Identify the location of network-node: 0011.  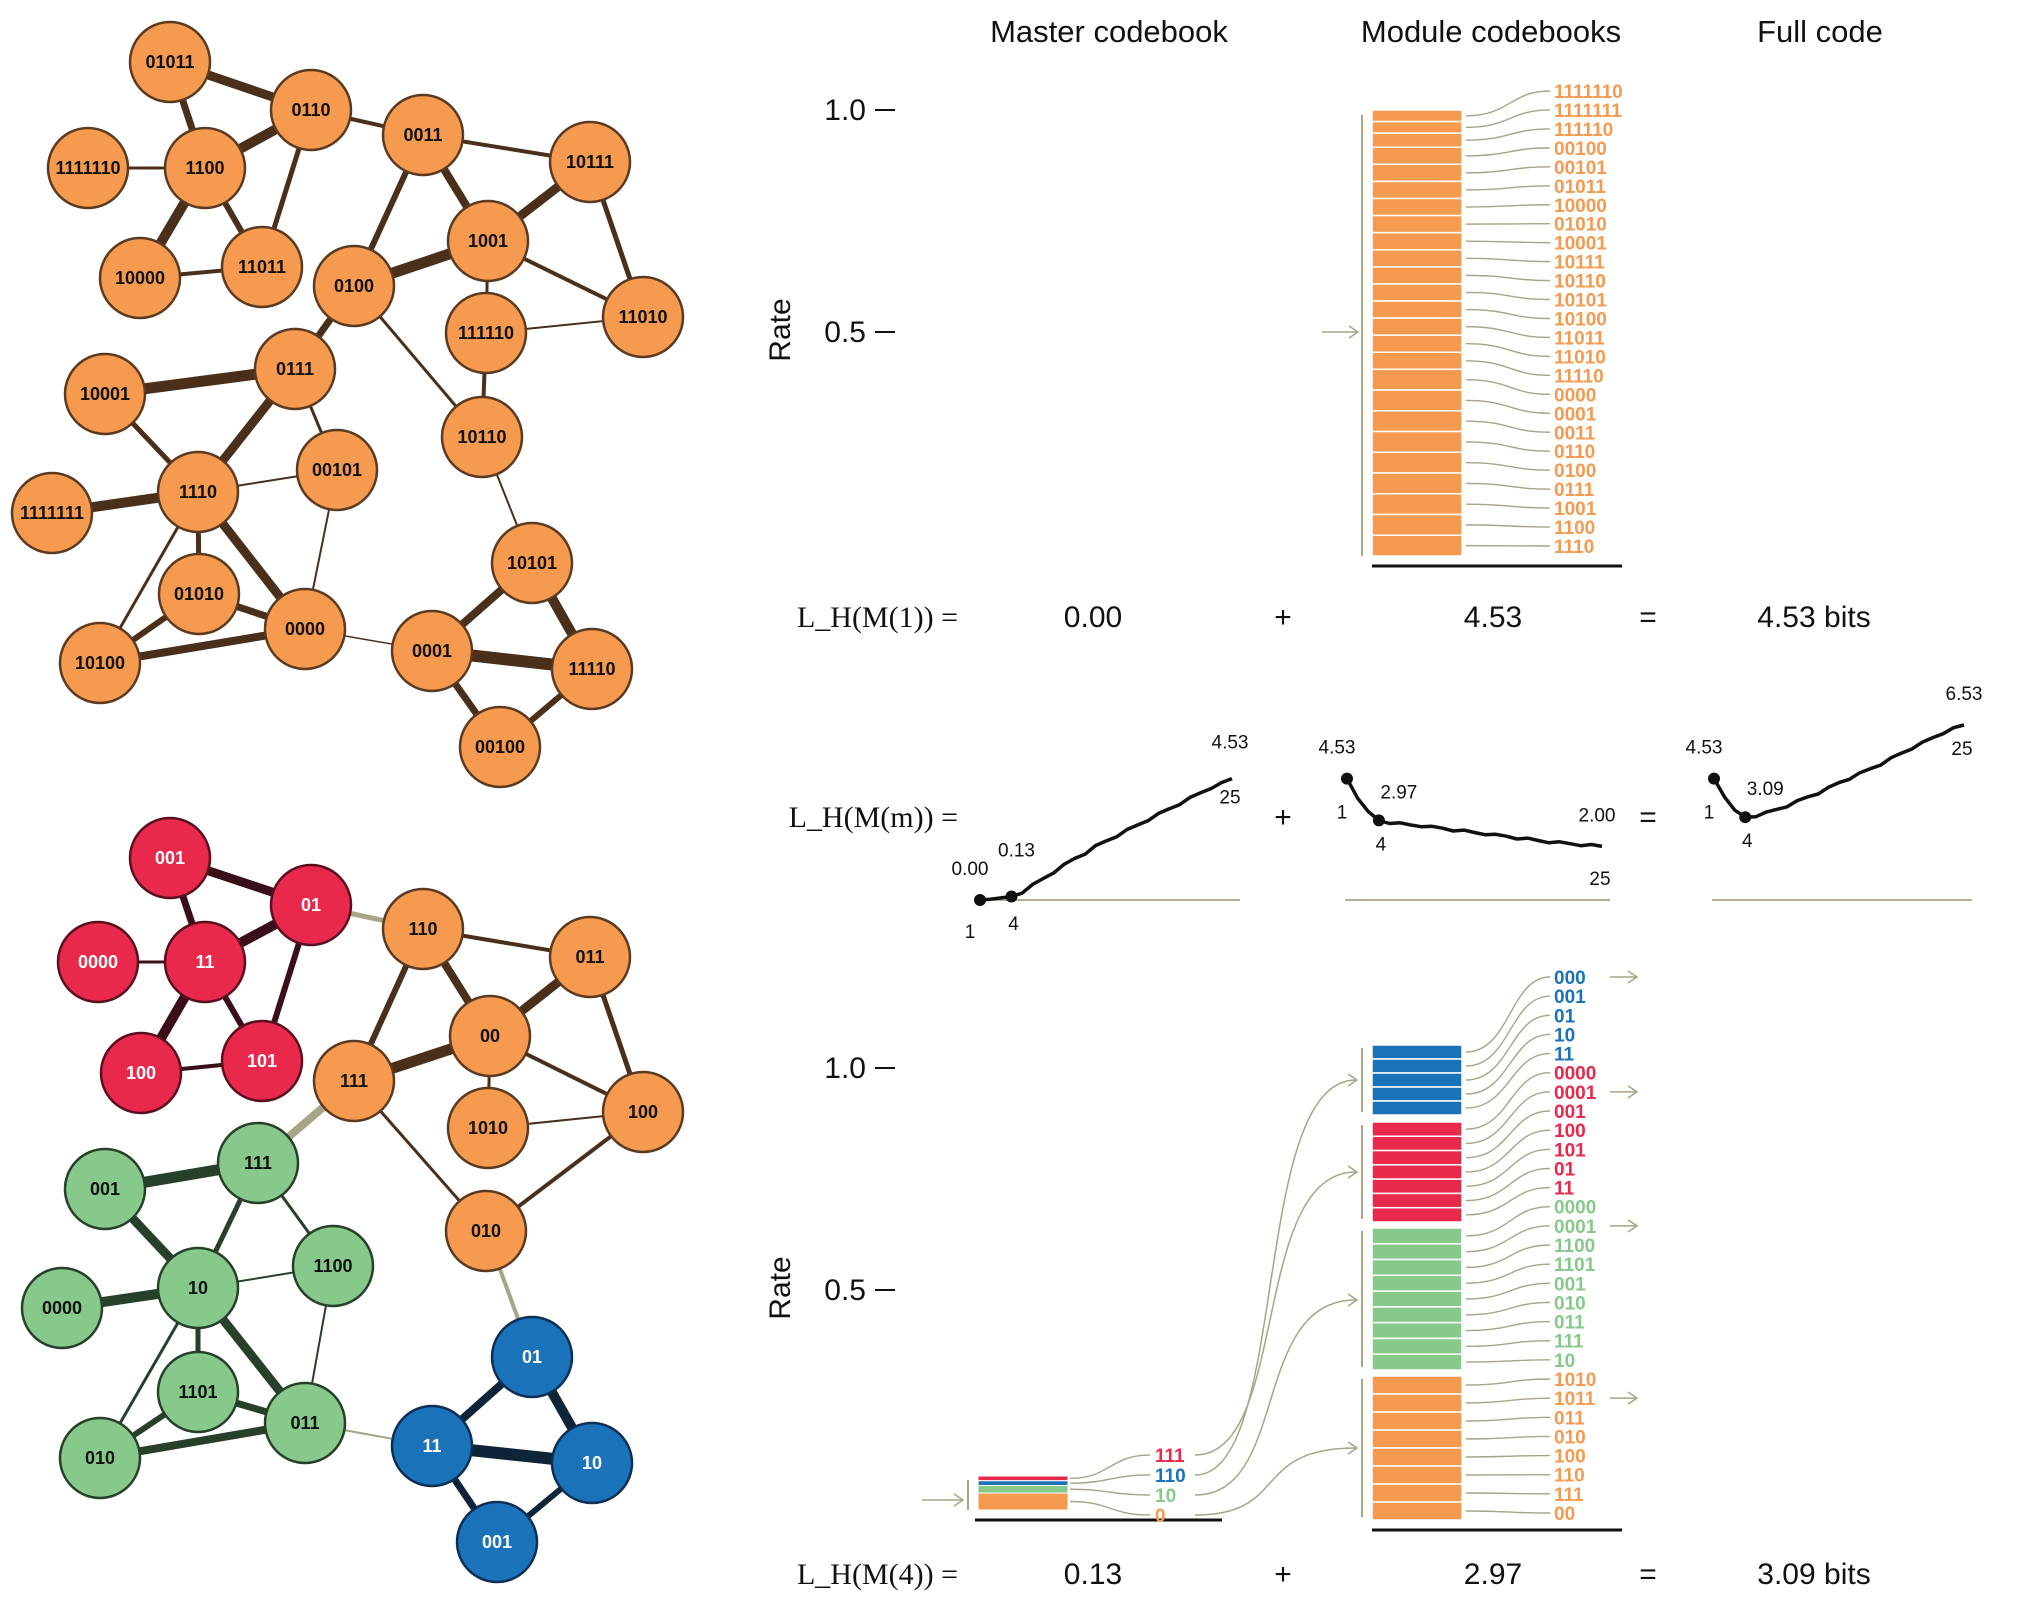
(423, 135).